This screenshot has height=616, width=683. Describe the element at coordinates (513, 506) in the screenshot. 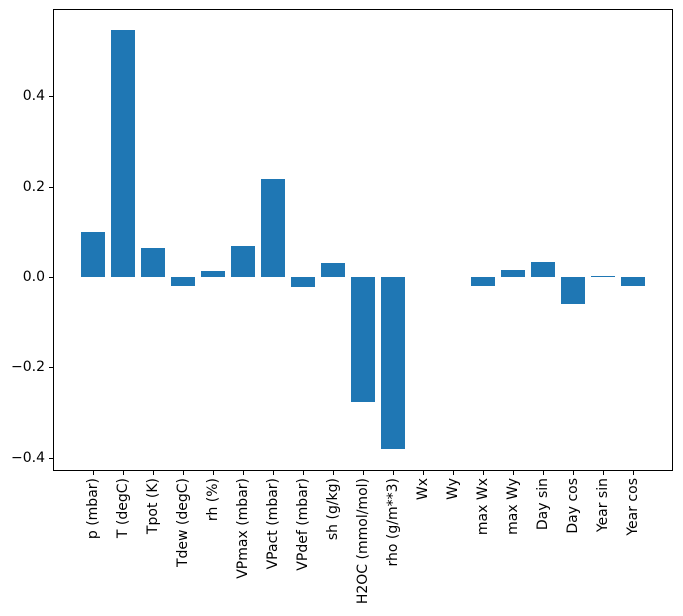

I see `x-tick-label: max Wy` at that location.